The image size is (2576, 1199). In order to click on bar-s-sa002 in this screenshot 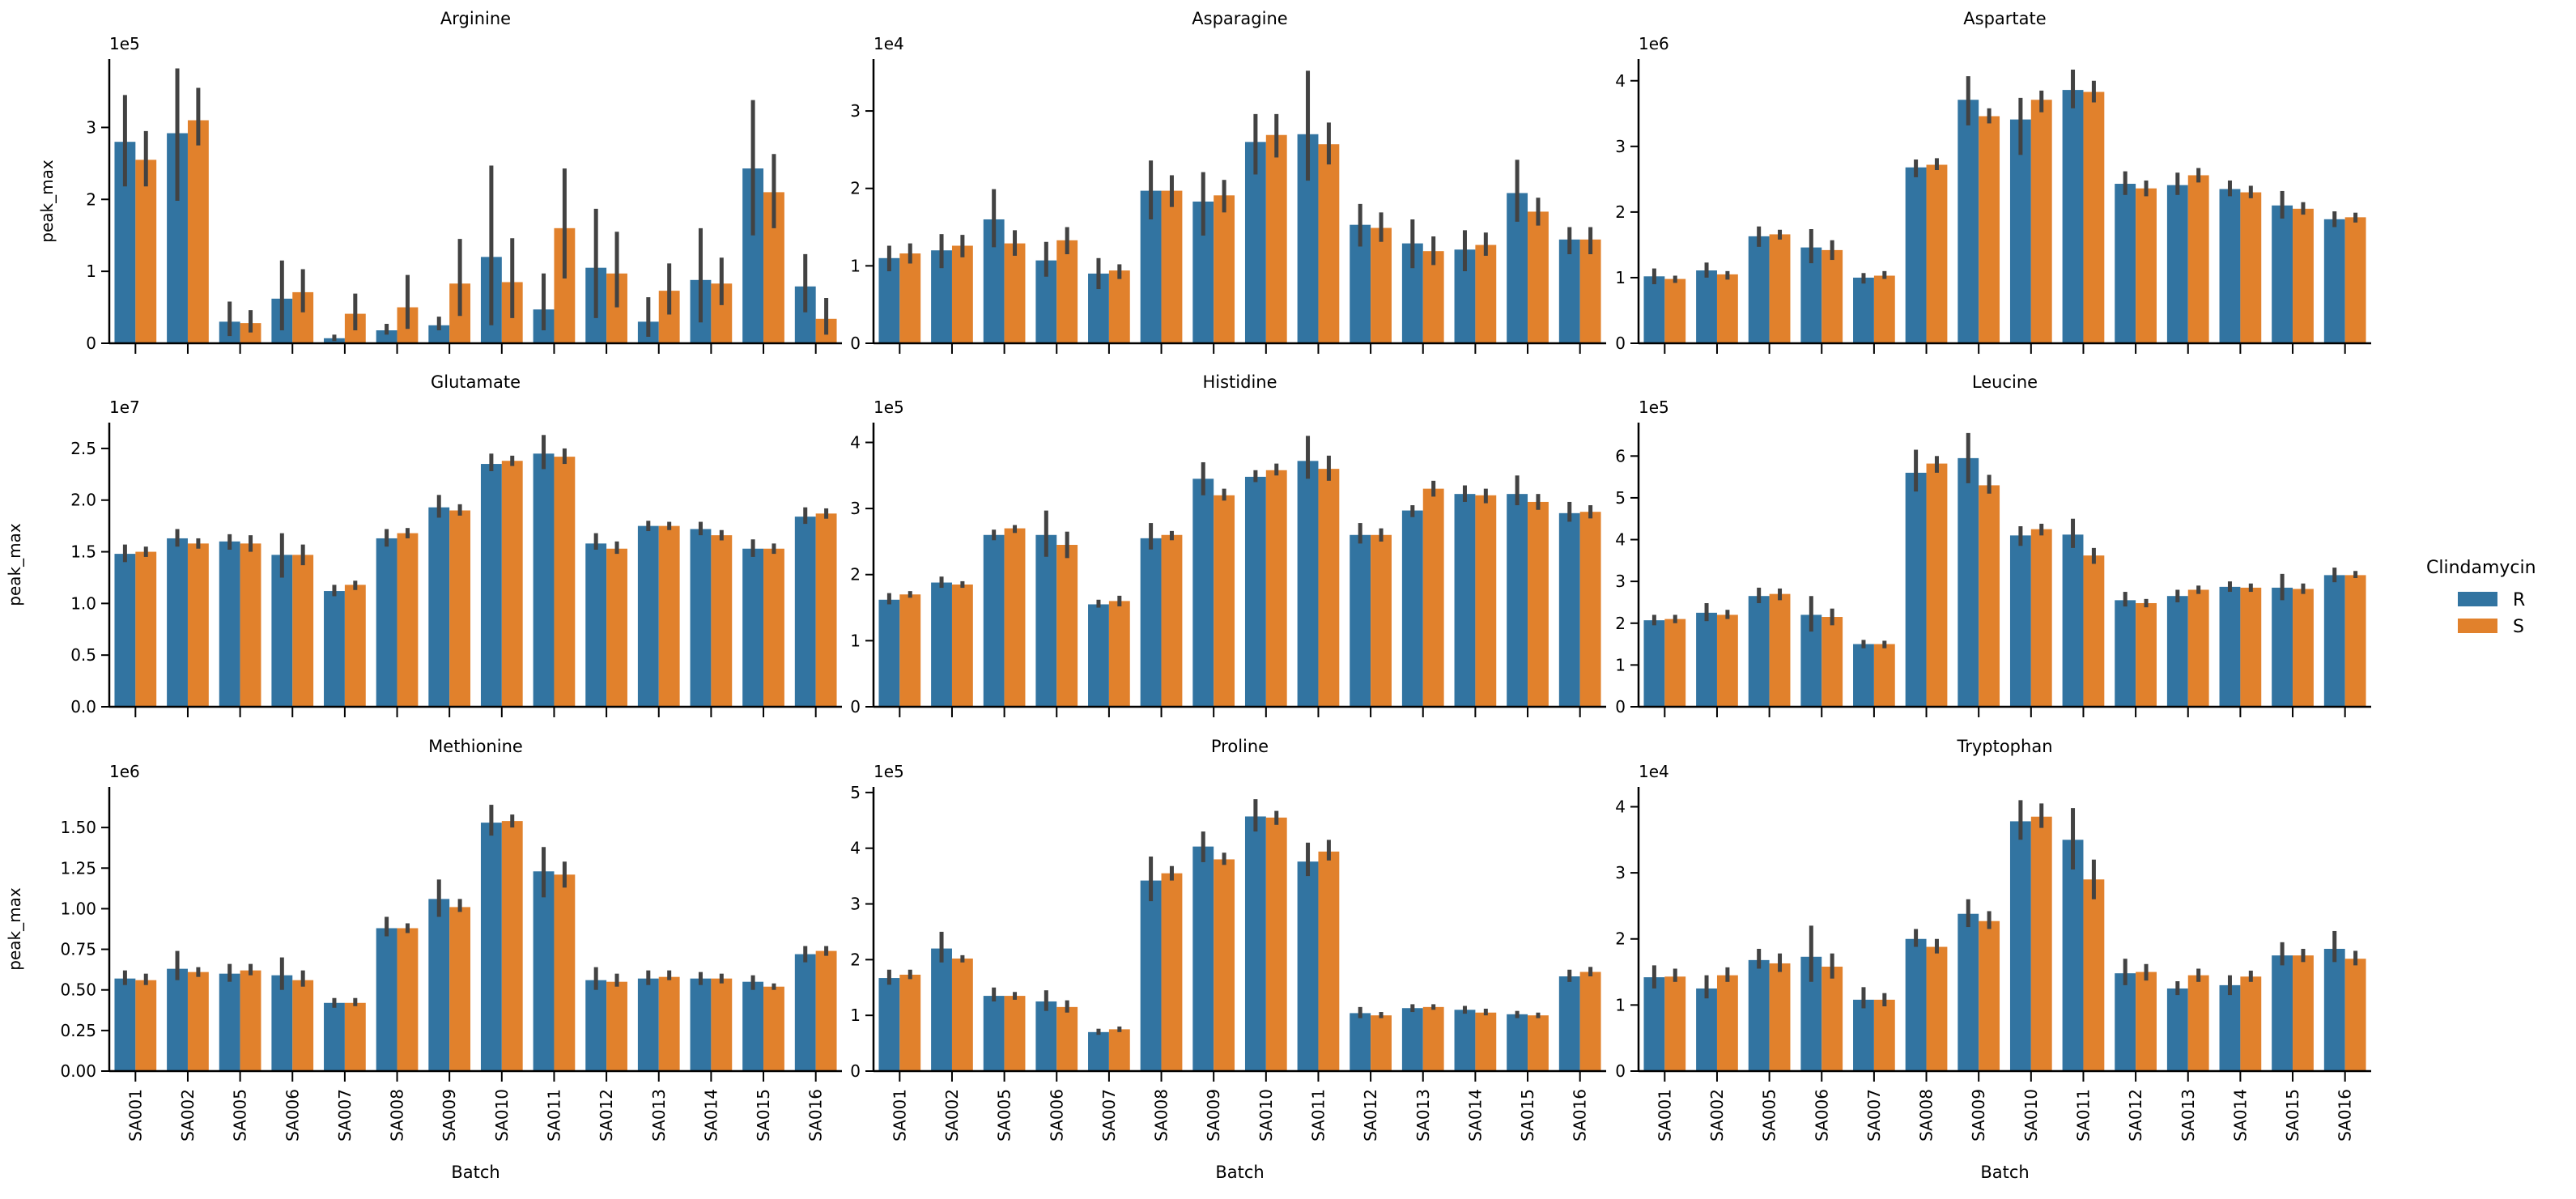, I will do `click(962, 1014)`.